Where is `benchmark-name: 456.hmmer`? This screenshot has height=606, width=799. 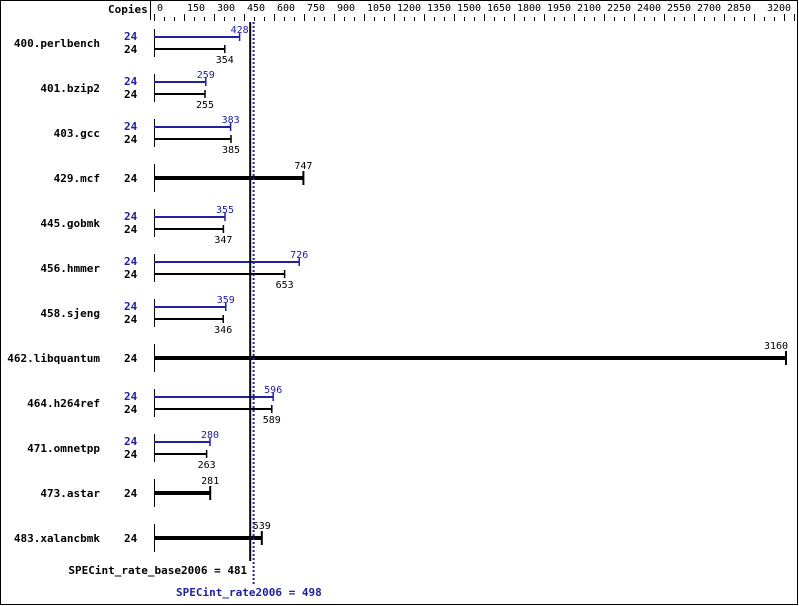
benchmark-name: 456.hmmer is located at coordinates (70, 268).